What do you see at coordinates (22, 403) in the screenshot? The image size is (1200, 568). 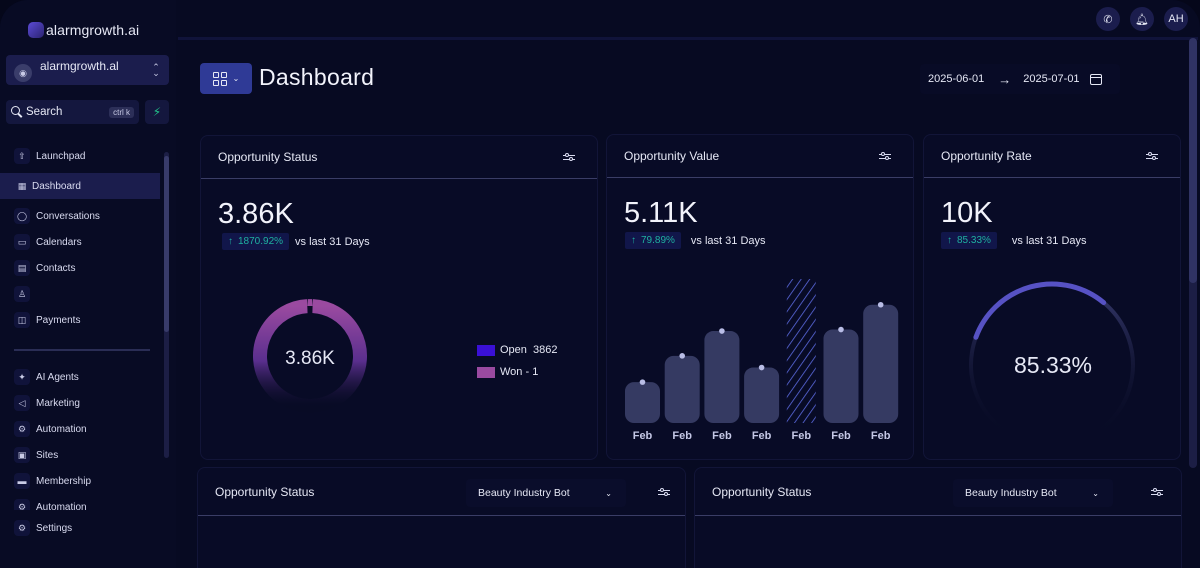 I see `send-icon: ◁` at bounding box center [22, 403].